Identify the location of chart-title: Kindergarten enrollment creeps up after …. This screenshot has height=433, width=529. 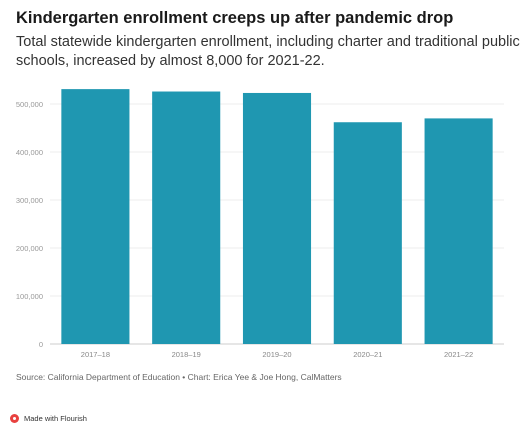
(235, 18).